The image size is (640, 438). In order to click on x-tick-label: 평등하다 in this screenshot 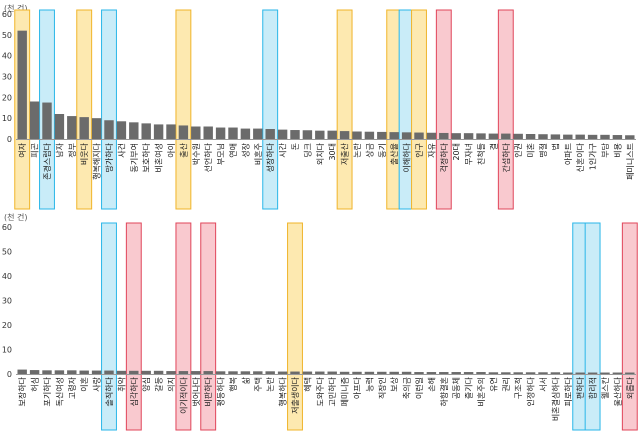, I will do `click(221, 391)`.